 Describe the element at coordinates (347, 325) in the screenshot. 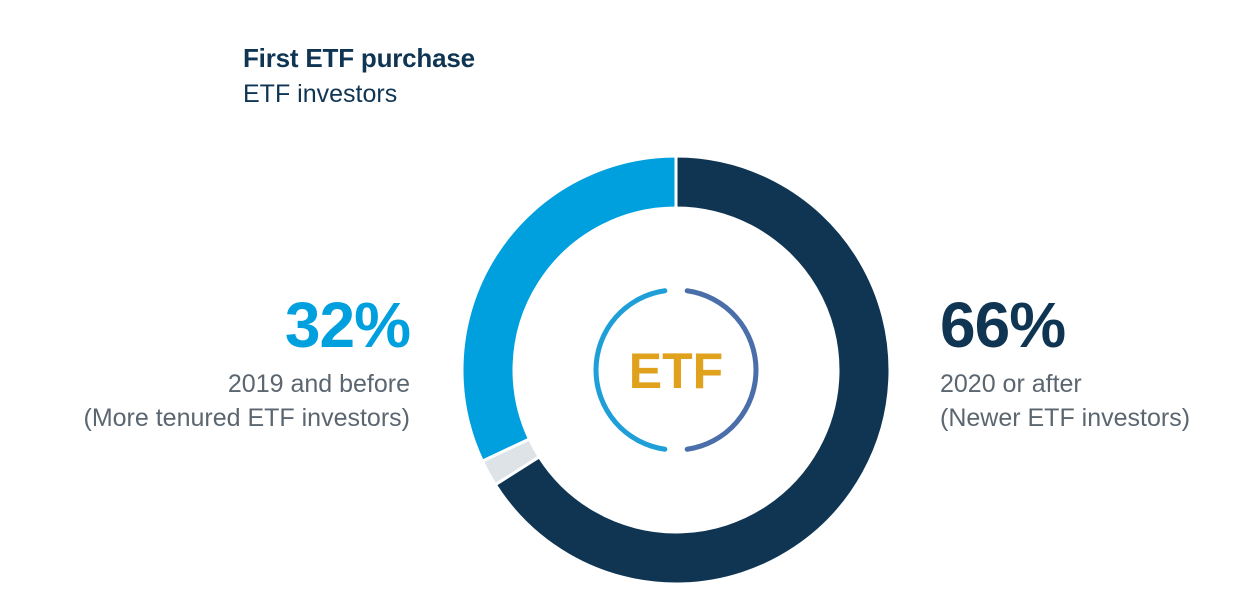

I see `tenured-percent-label: 32%` at that location.